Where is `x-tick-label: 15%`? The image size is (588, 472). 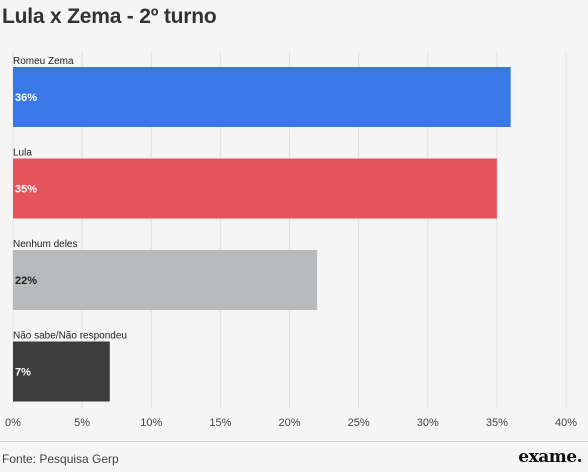 x-tick-label: 15% is located at coordinates (220, 423).